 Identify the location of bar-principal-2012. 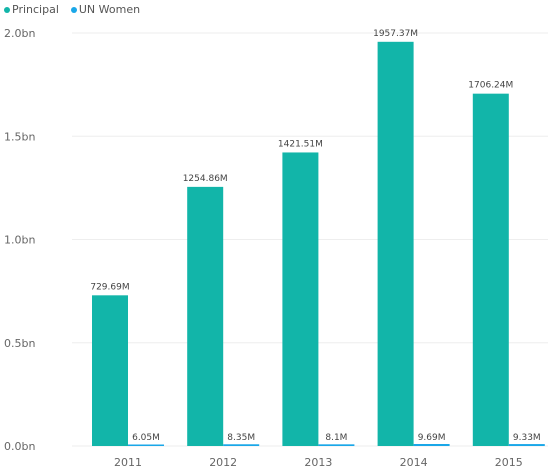
(205, 316).